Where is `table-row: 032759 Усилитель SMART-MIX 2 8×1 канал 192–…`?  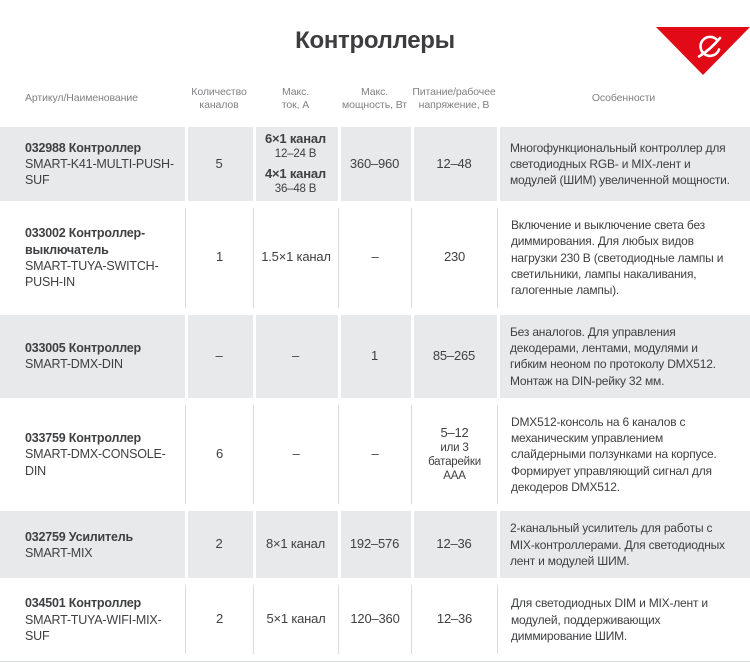
table-row: 032759 Усилитель SMART-MIX 2 8×1 канал 192–… is located at coordinates (375, 545).